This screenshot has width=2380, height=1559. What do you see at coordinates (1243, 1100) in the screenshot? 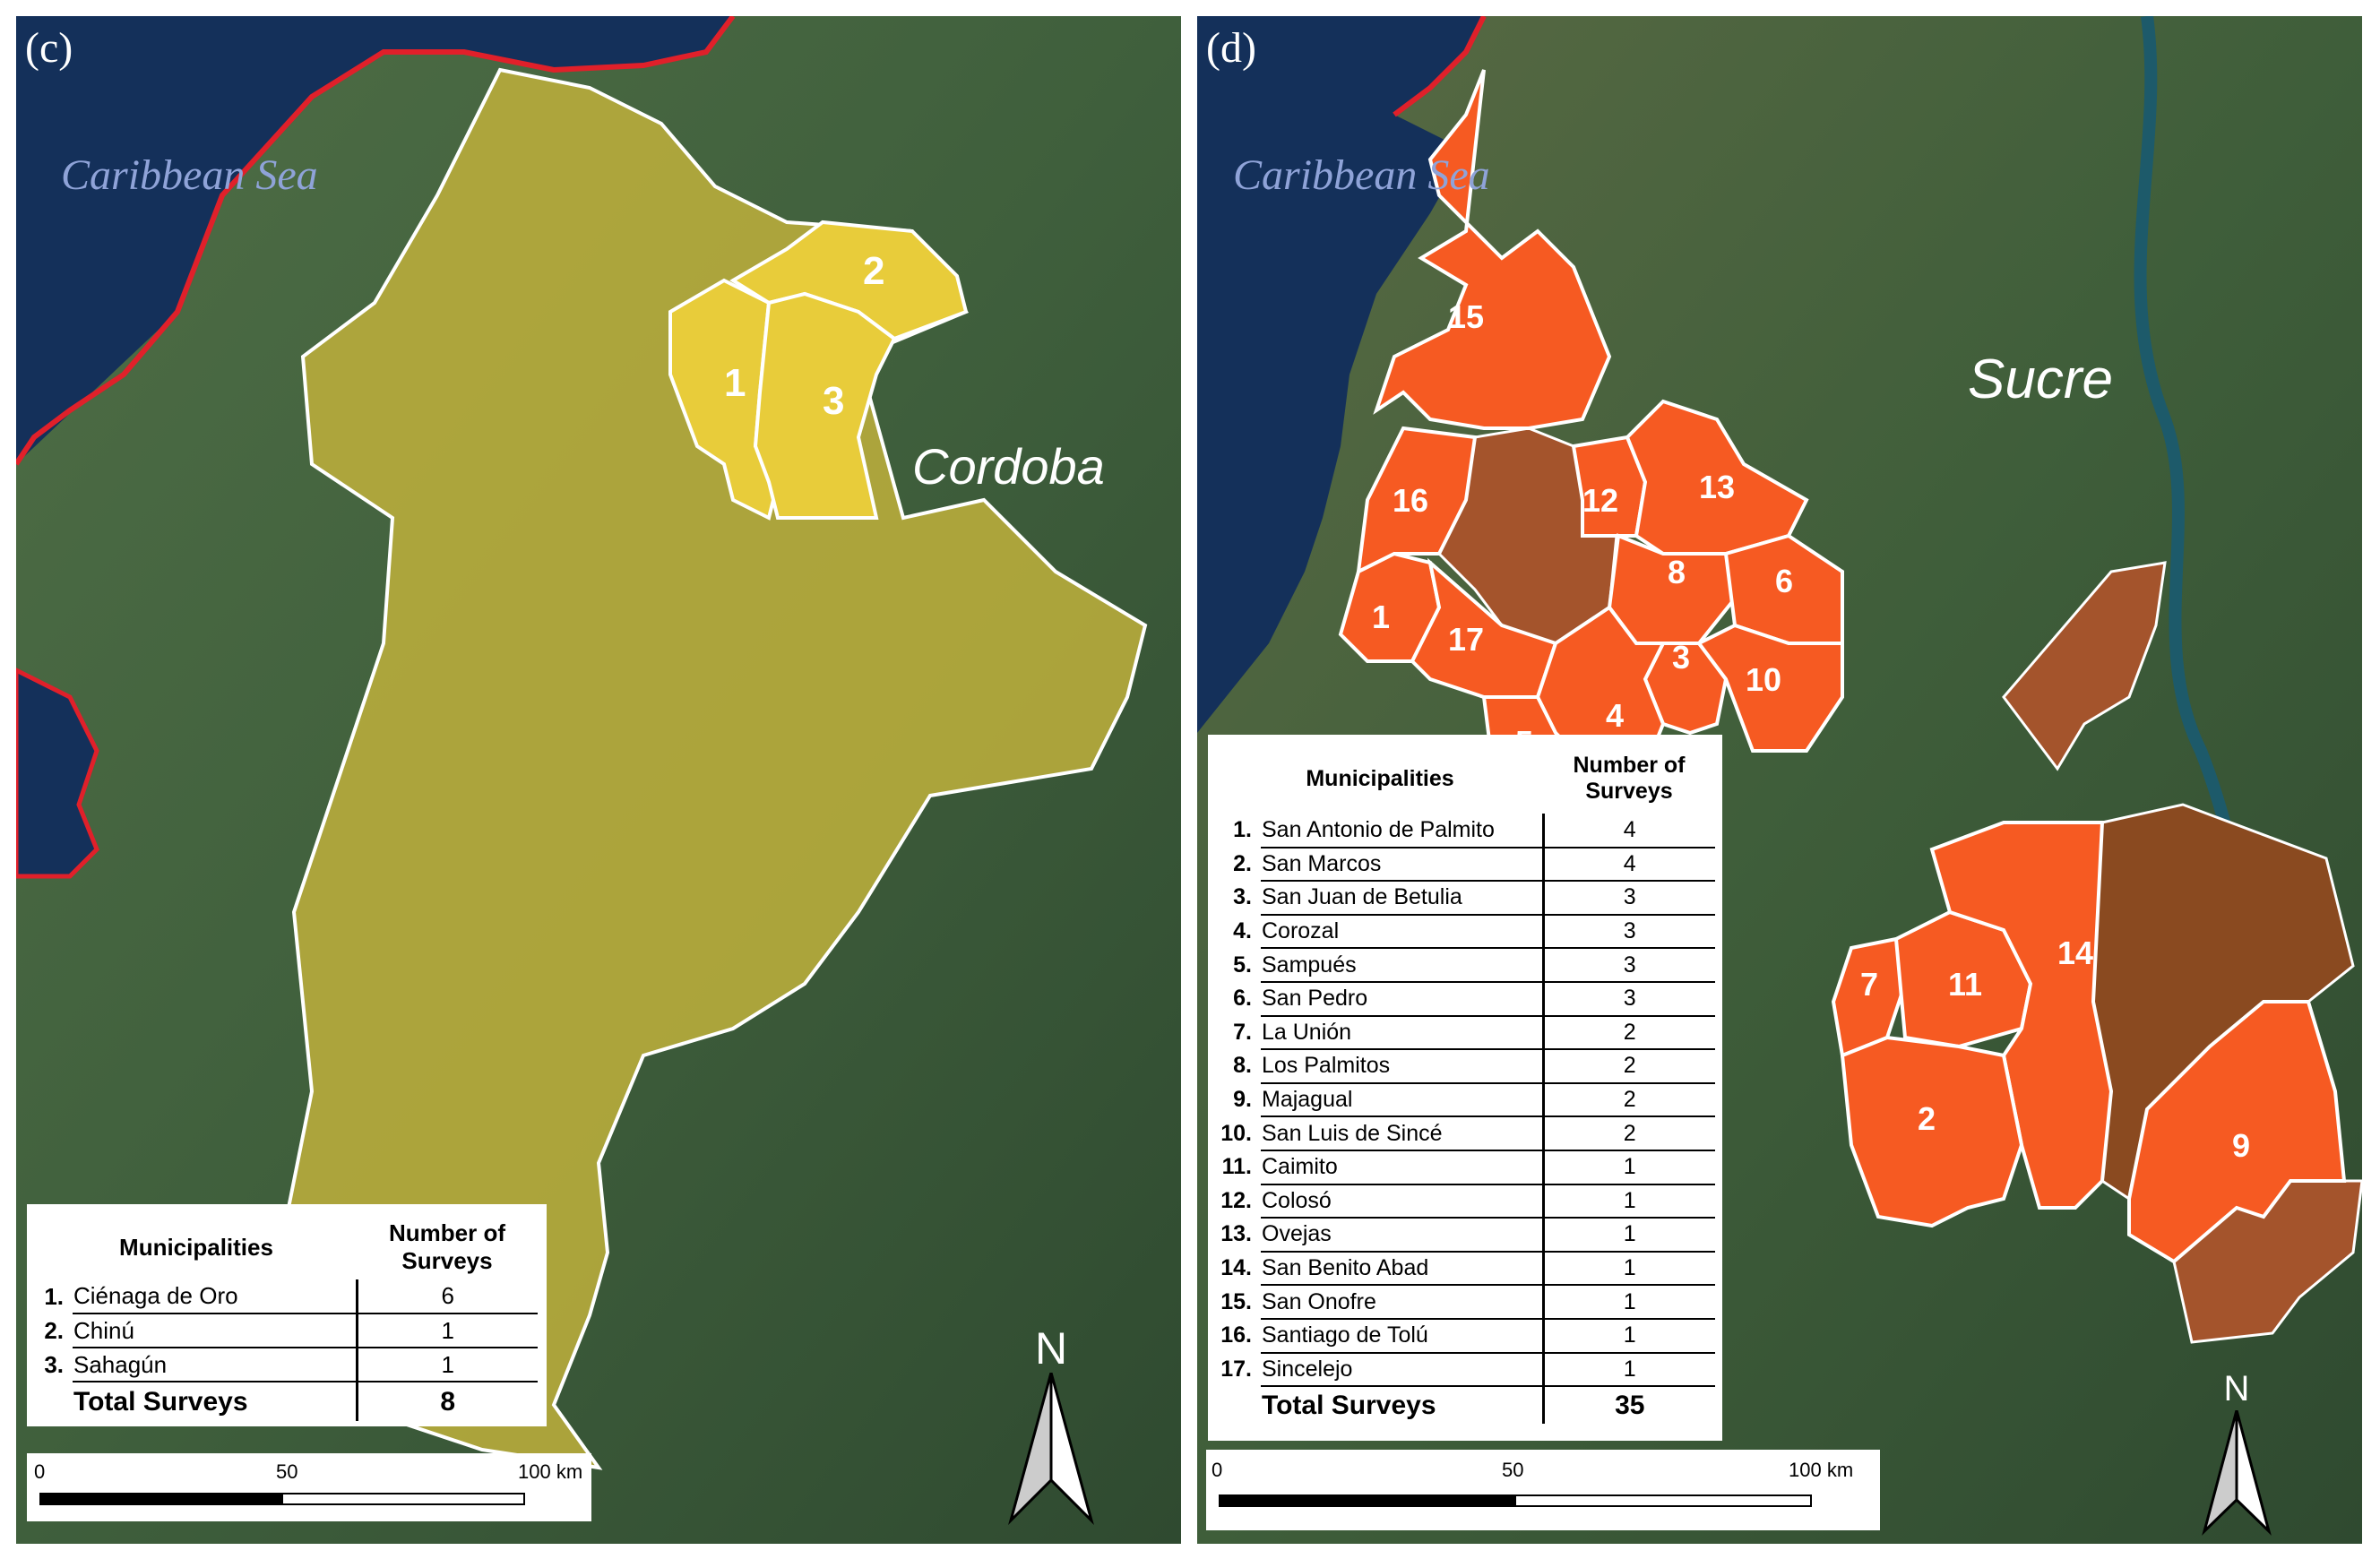
I see `legend-row-num: 9.` at bounding box center [1243, 1100].